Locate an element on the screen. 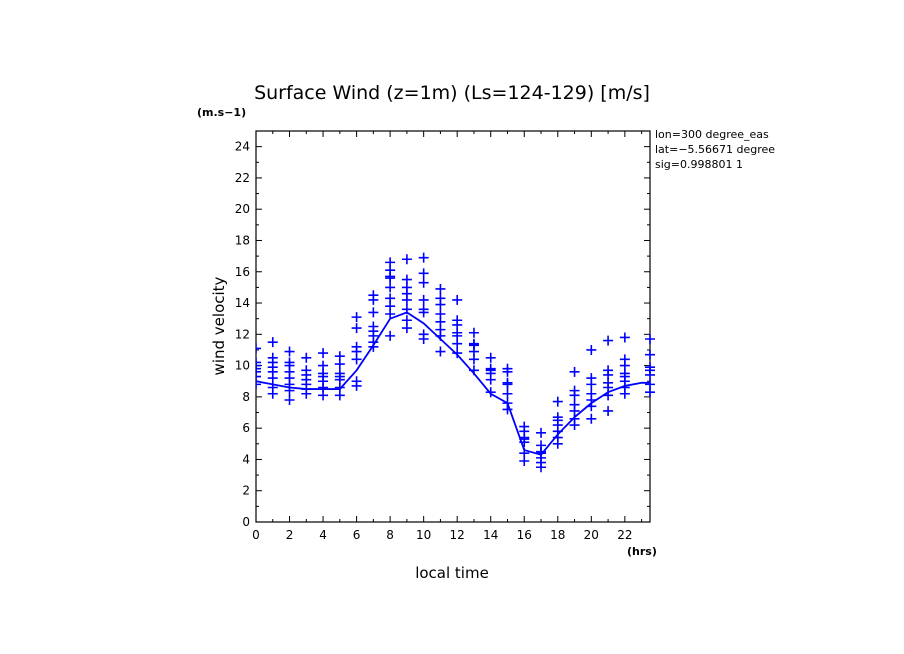 The height and width of the screenshot is (654, 904). mean-wind-line is located at coordinates (452, 383).